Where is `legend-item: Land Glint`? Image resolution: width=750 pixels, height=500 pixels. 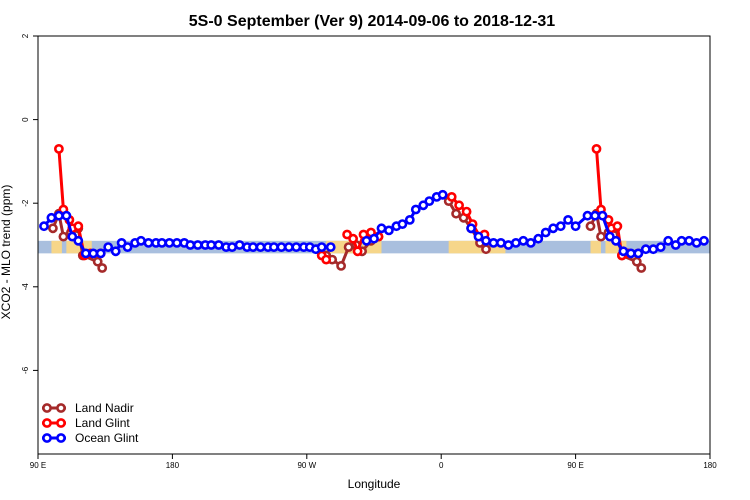 legend-item: Land Glint is located at coordinates (86, 423).